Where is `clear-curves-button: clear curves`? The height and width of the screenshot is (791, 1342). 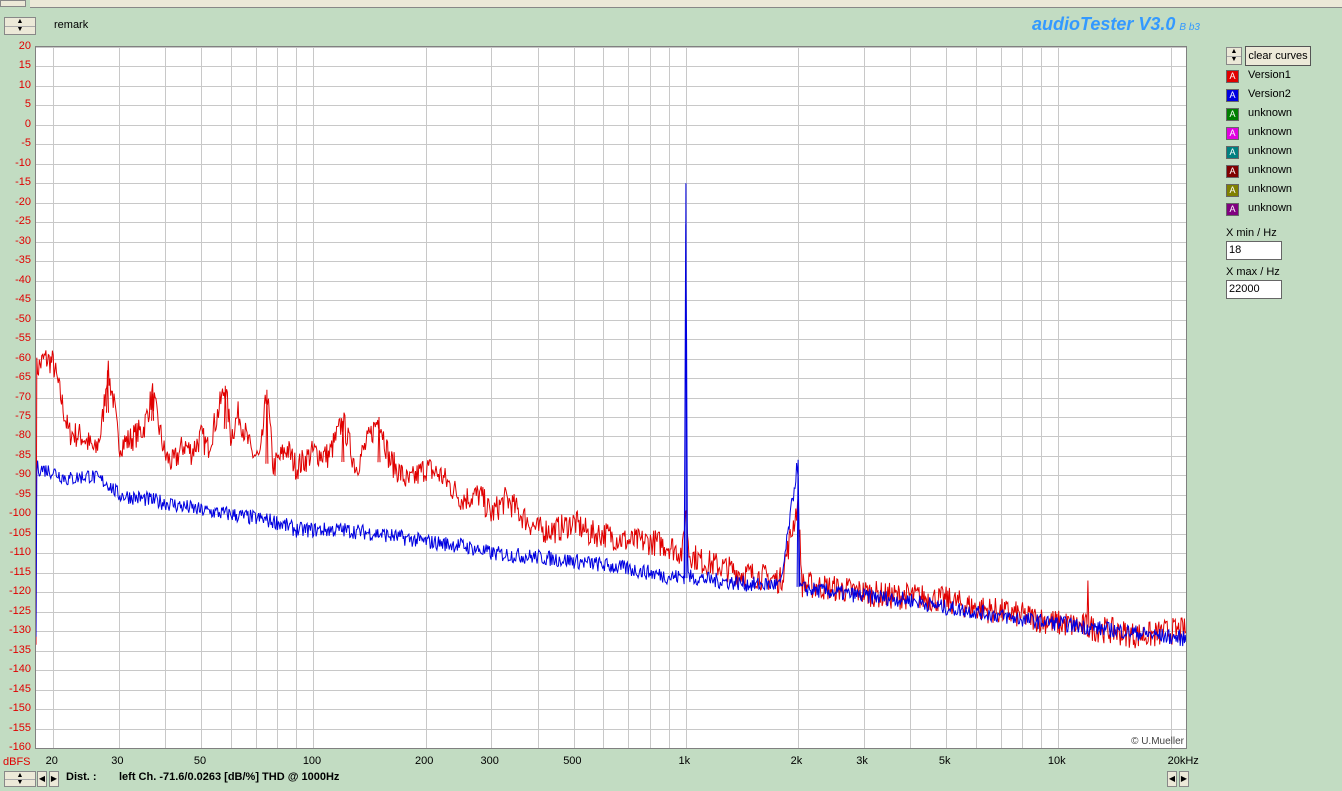 clear-curves-button: clear curves is located at coordinates (1278, 56).